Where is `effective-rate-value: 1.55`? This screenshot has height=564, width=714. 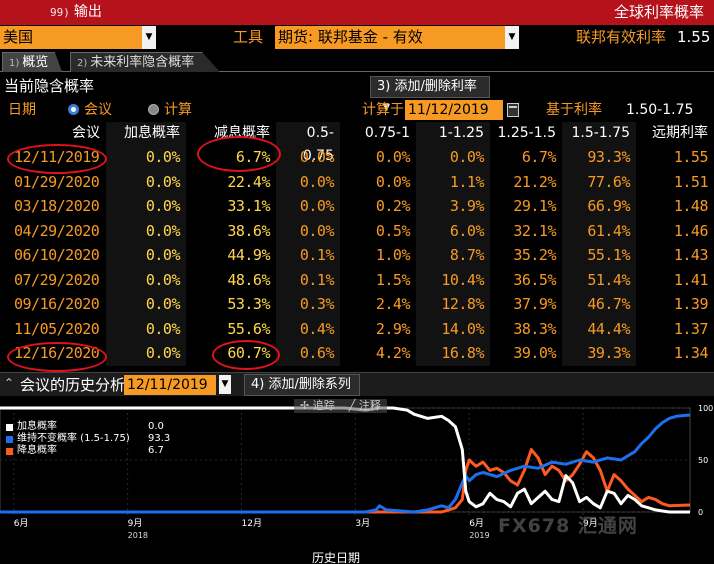
effective-rate-value: 1.55 is located at coordinates (694, 37).